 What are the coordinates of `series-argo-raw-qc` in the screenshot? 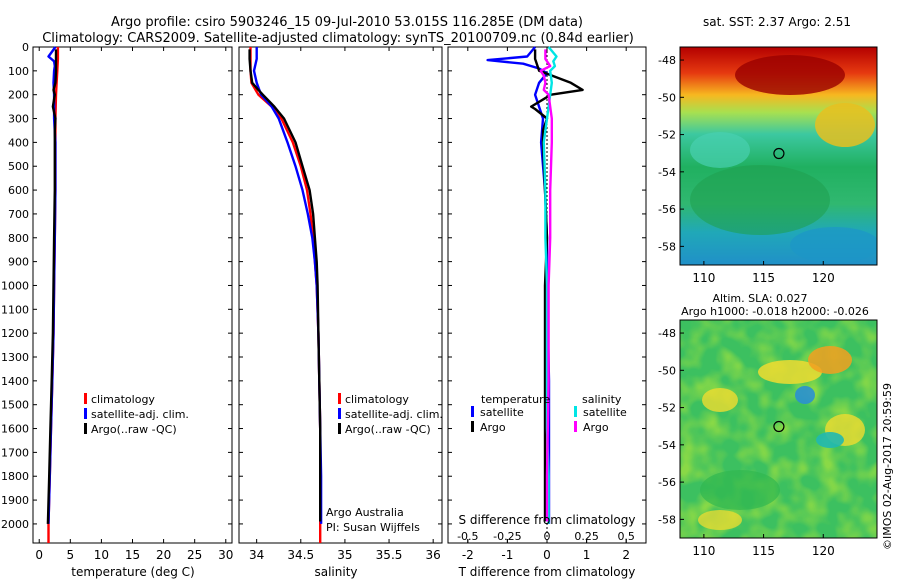 It's located at (52, 286).